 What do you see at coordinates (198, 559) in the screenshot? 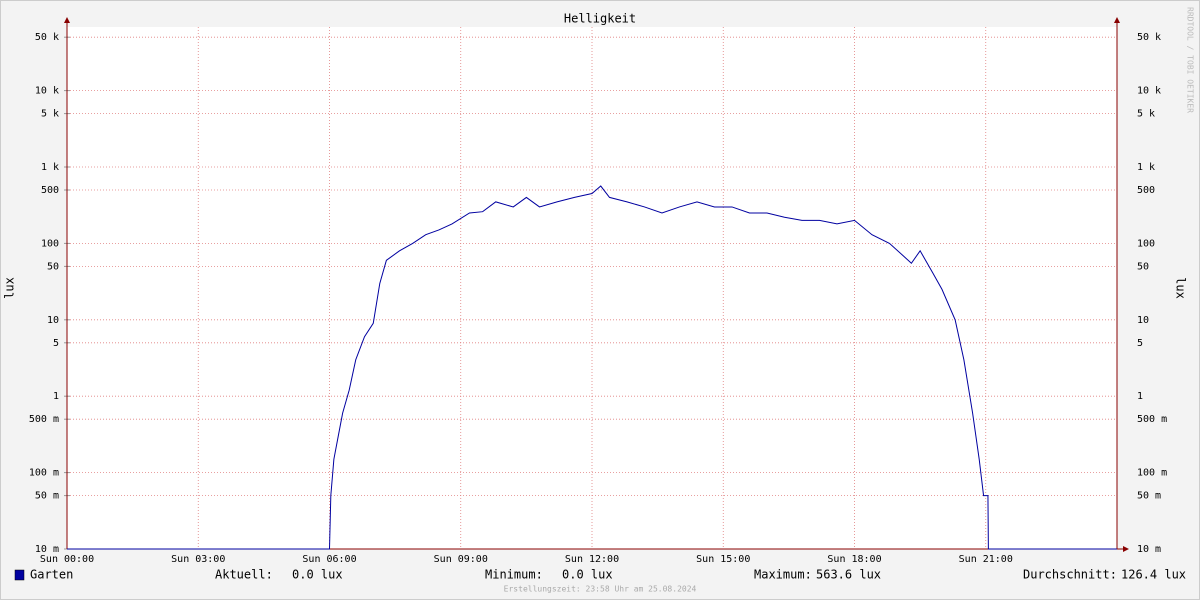
I see `x-tick-label: Sun 03:00` at bounding box center [198, 559].